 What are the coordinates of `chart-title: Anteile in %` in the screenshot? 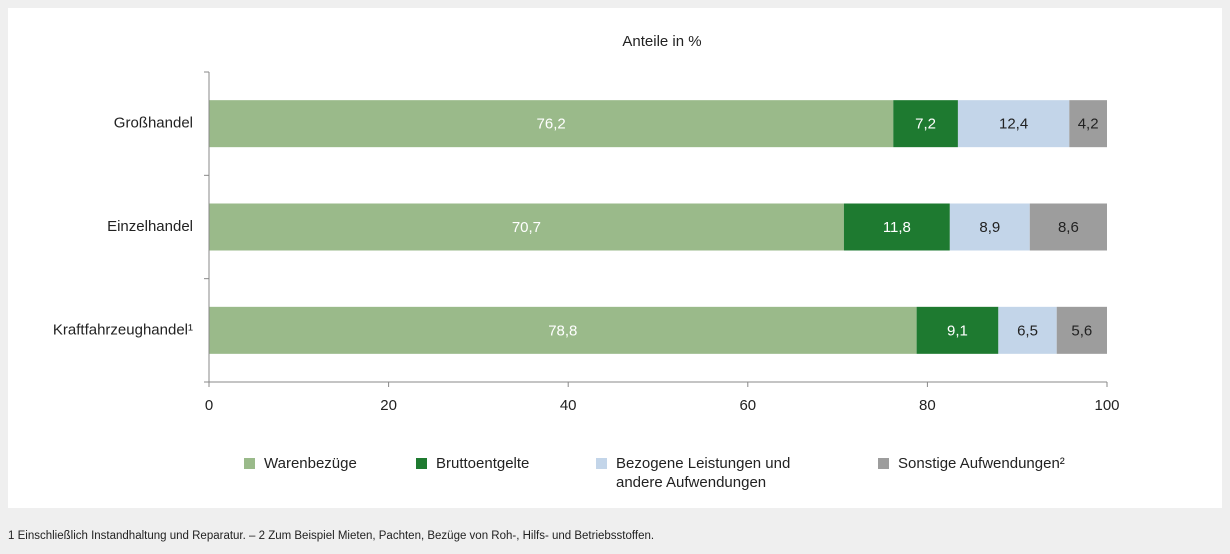 It's located at (661, 41).